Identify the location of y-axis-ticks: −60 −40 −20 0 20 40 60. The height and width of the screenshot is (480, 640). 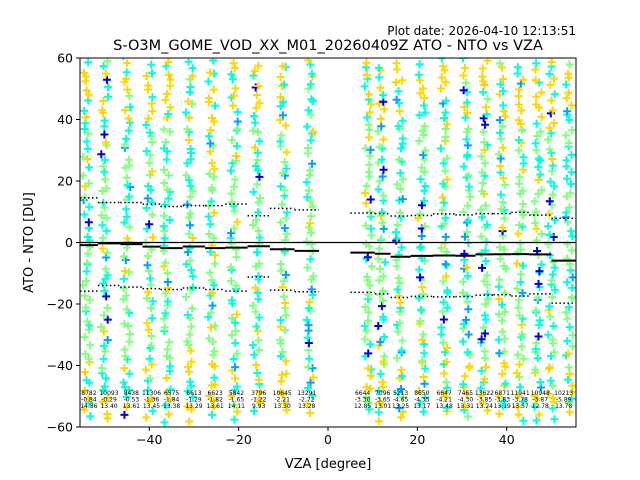
(63, 243).